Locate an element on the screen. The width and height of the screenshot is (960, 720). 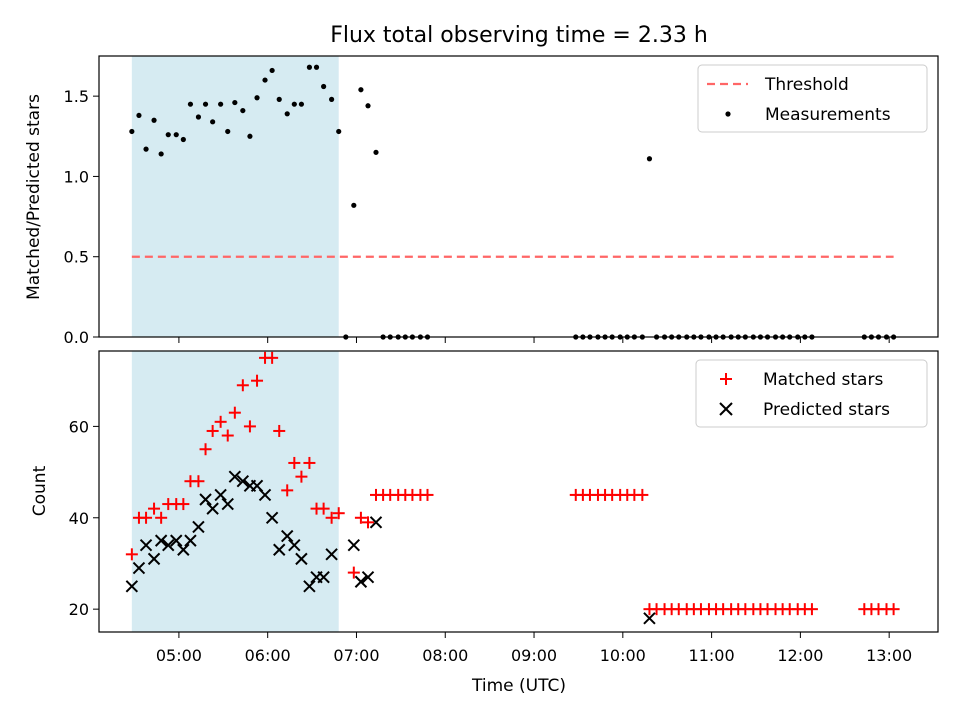
top-y-tick-label: 1.5 is located at coordinates (76, 96).